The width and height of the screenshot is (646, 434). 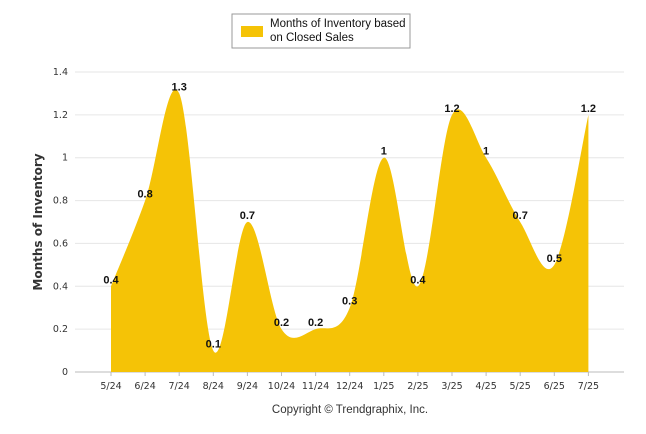 What do you see at coordinates (554, 259) in the screenshot?
I see `data-label: 0.5` at bounding box center [554, 259].